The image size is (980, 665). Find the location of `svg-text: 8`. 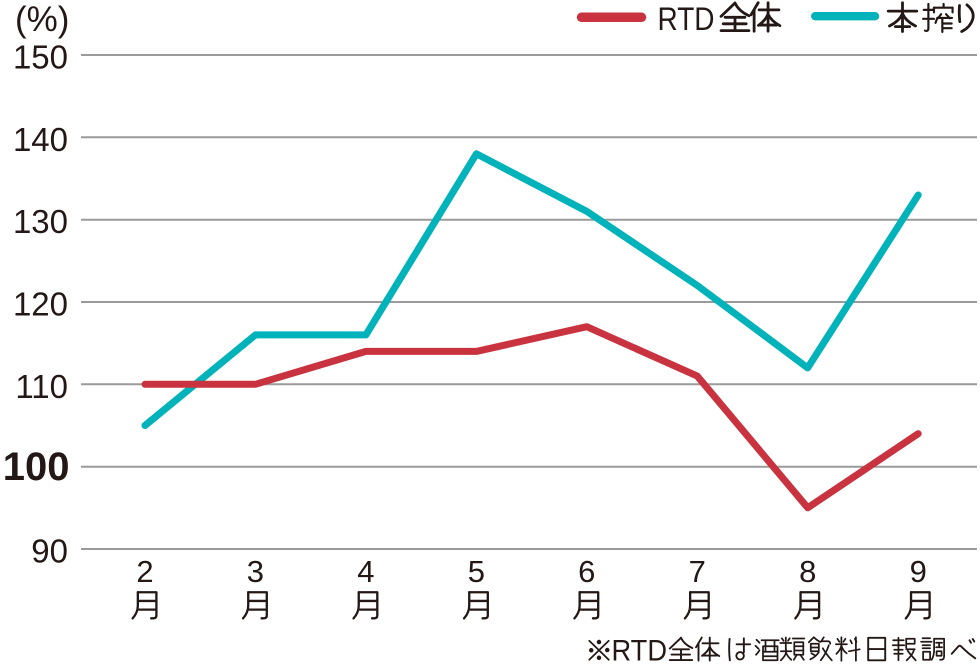

svg-text: 8 is located at coordinates (807, 571).